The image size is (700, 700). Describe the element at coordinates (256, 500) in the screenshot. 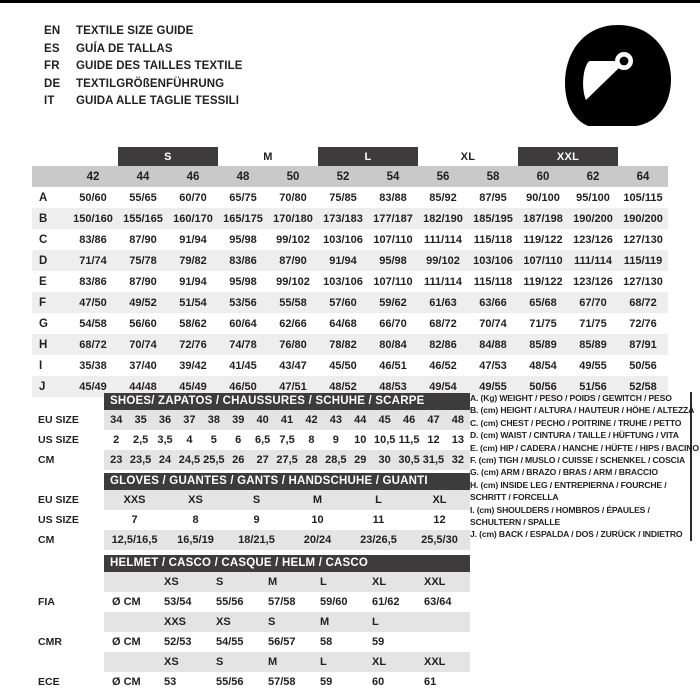

I see `gloves-cell-eu-size-2: S` at that location.